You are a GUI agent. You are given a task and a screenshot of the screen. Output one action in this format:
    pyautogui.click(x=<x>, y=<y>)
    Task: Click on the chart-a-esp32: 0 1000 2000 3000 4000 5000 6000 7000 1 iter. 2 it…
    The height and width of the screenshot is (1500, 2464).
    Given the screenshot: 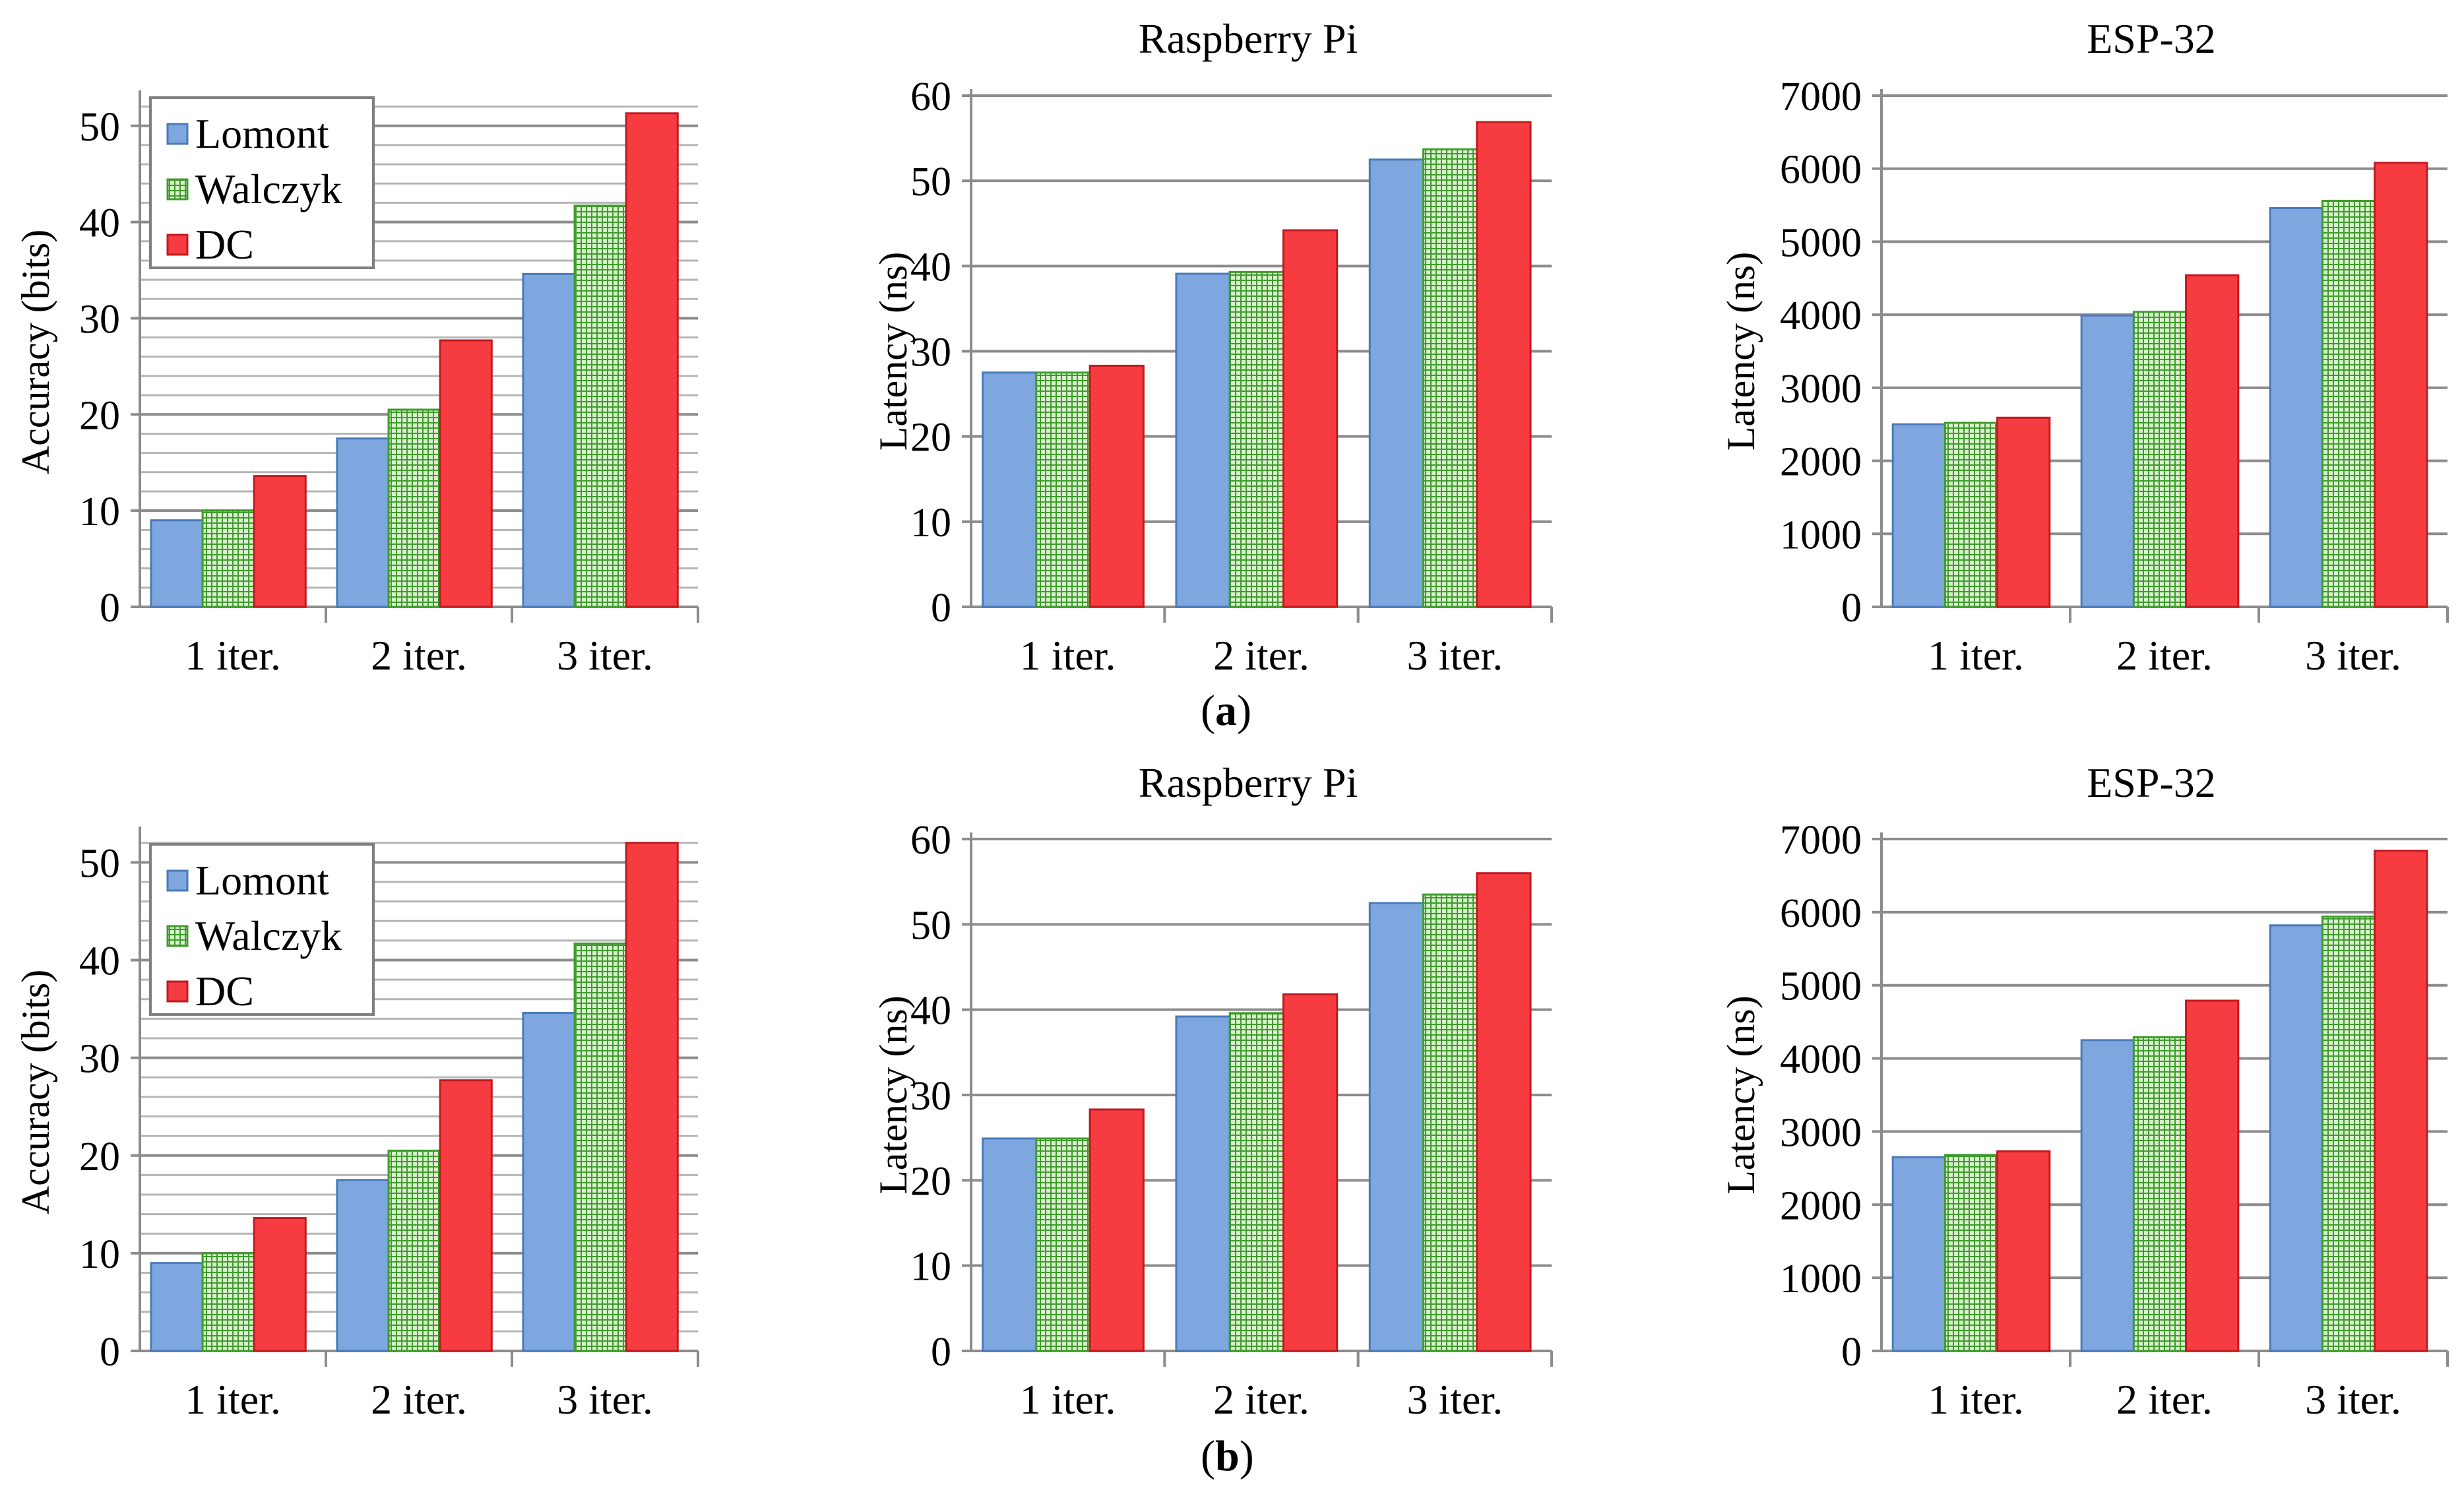 What is the action you would take?
    pyautogui.click(x=2084, y=347)
    